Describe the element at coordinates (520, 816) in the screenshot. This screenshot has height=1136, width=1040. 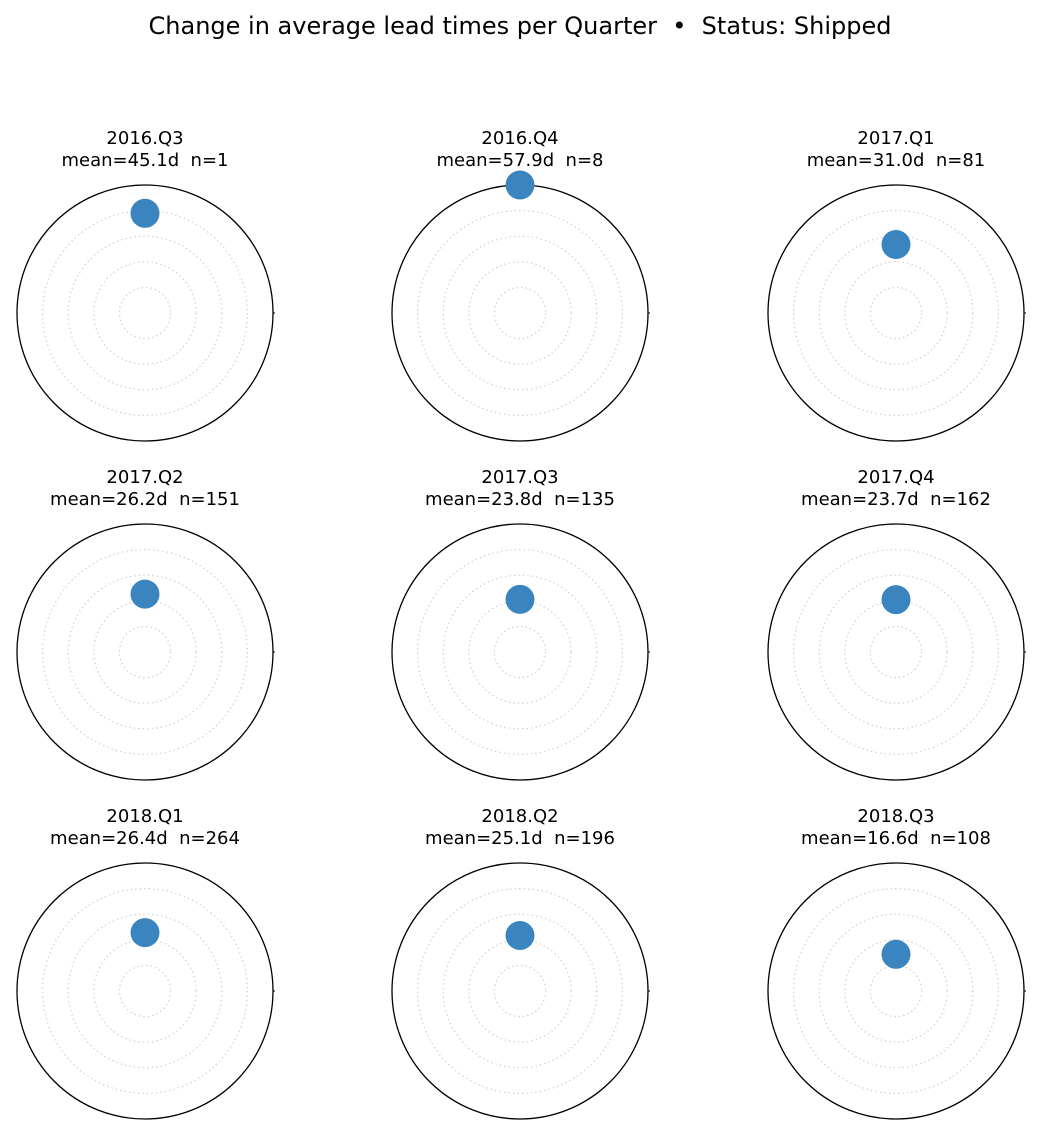
I see `panel-quarter-label: 2018.Q2` at that location.